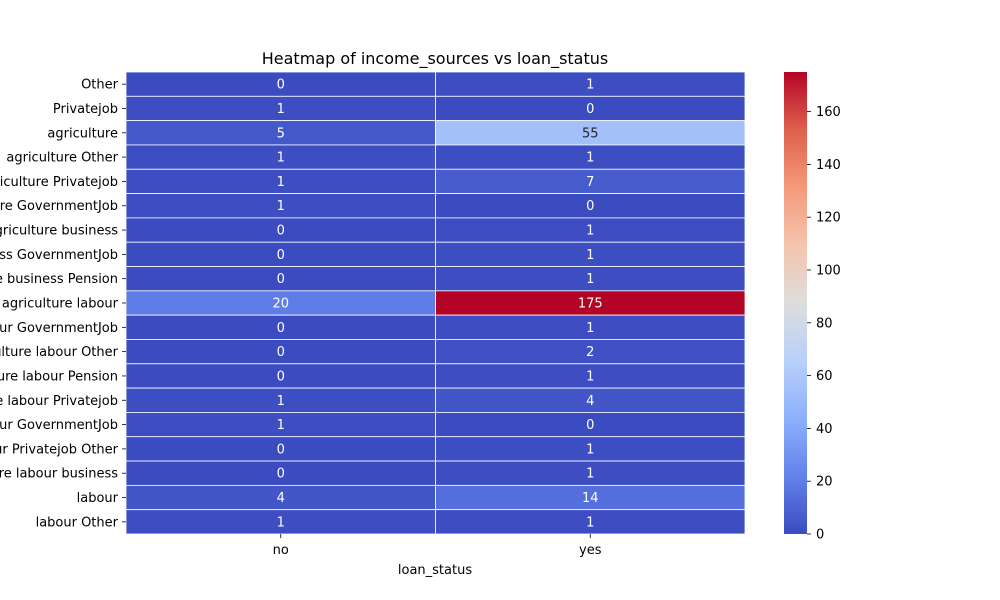  Describe the element at coordinates (77, 522) in the screenshot. I see `row-label: labour Other` at that location.